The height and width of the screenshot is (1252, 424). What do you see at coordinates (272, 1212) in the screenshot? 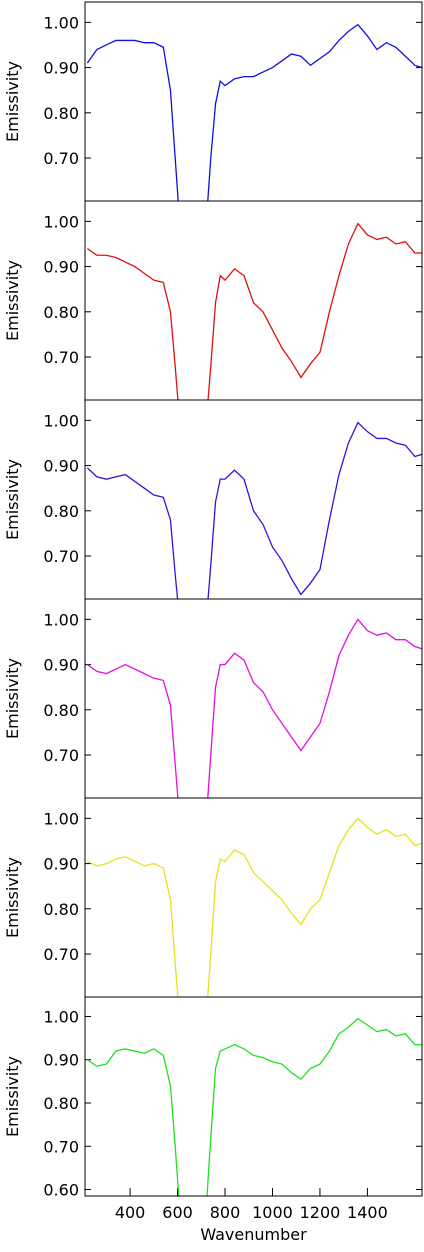
I see `x-tick-label: 1000` at bounding box center [272, 1212].